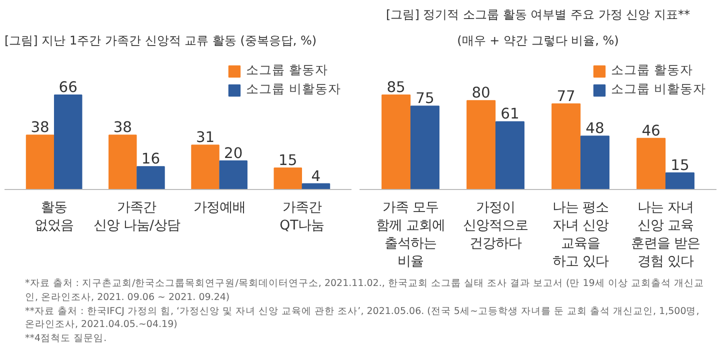 The height and width of the screenshot is (359, 722). What do you see at coordinates (411, 235) in the screenshot?
I see `x-tick-label: 가족 모두 함께 교회에 출석하는 비율` at bounding box center [411, 235].